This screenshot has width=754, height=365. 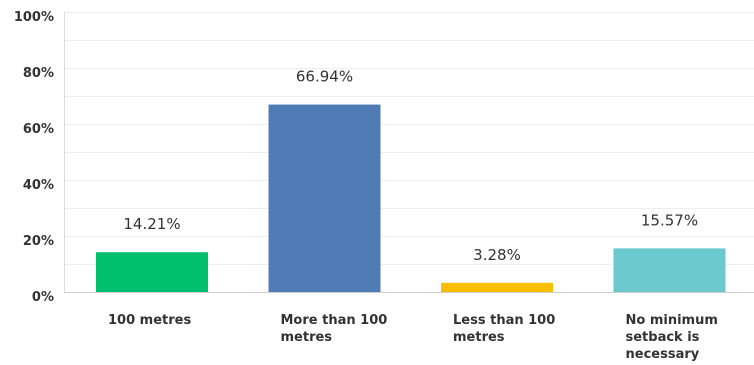 What do you see at coordinates (150, 320) in the screenshot?
I see `x-tick-label-100-metres: 100 metres` at bounding box center [150, 320].